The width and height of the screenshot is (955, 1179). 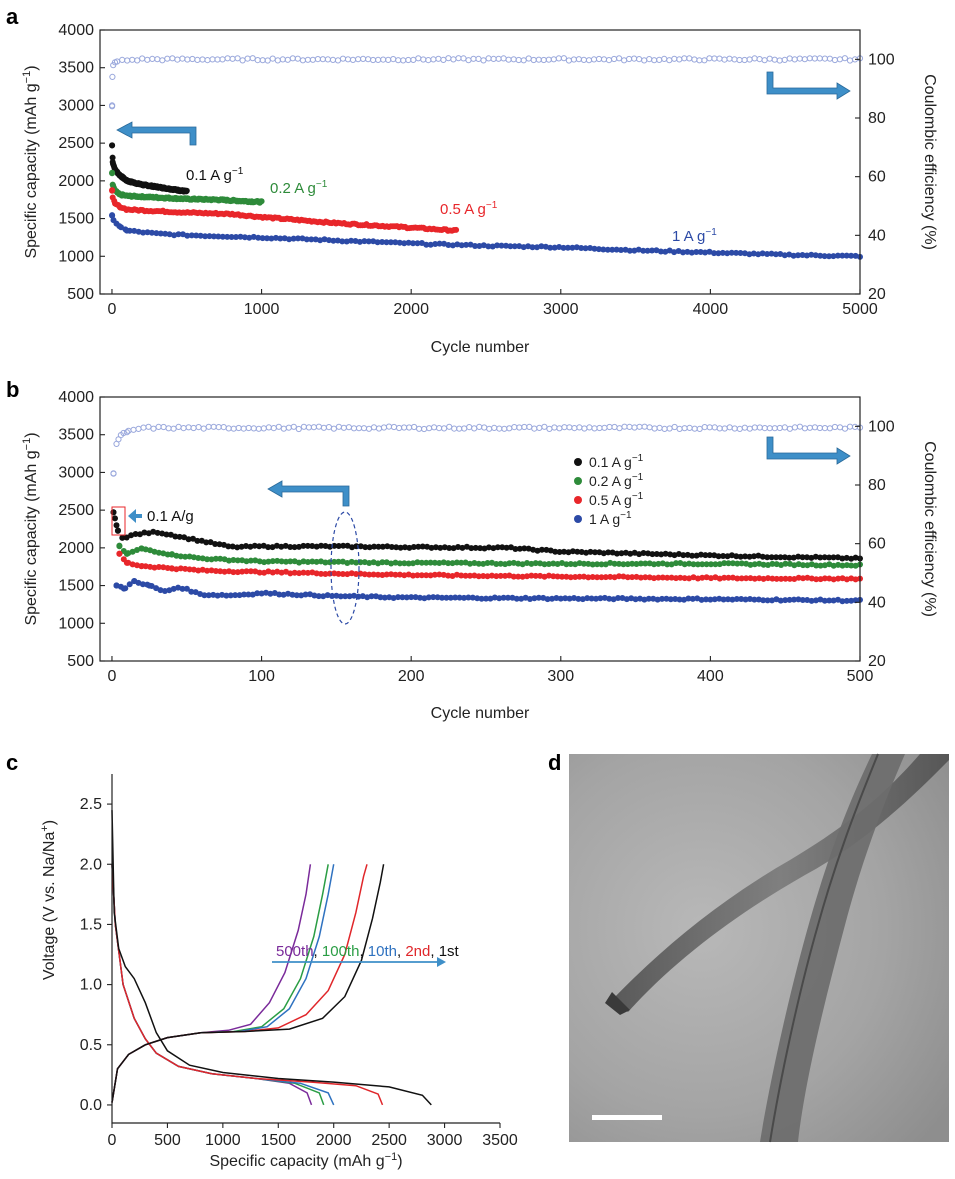 What do you see at coordinates (170, 516) in the screenshot?
I see `chart-b-inset-label: 0.1 A/g` at bounding box center [170, 516].